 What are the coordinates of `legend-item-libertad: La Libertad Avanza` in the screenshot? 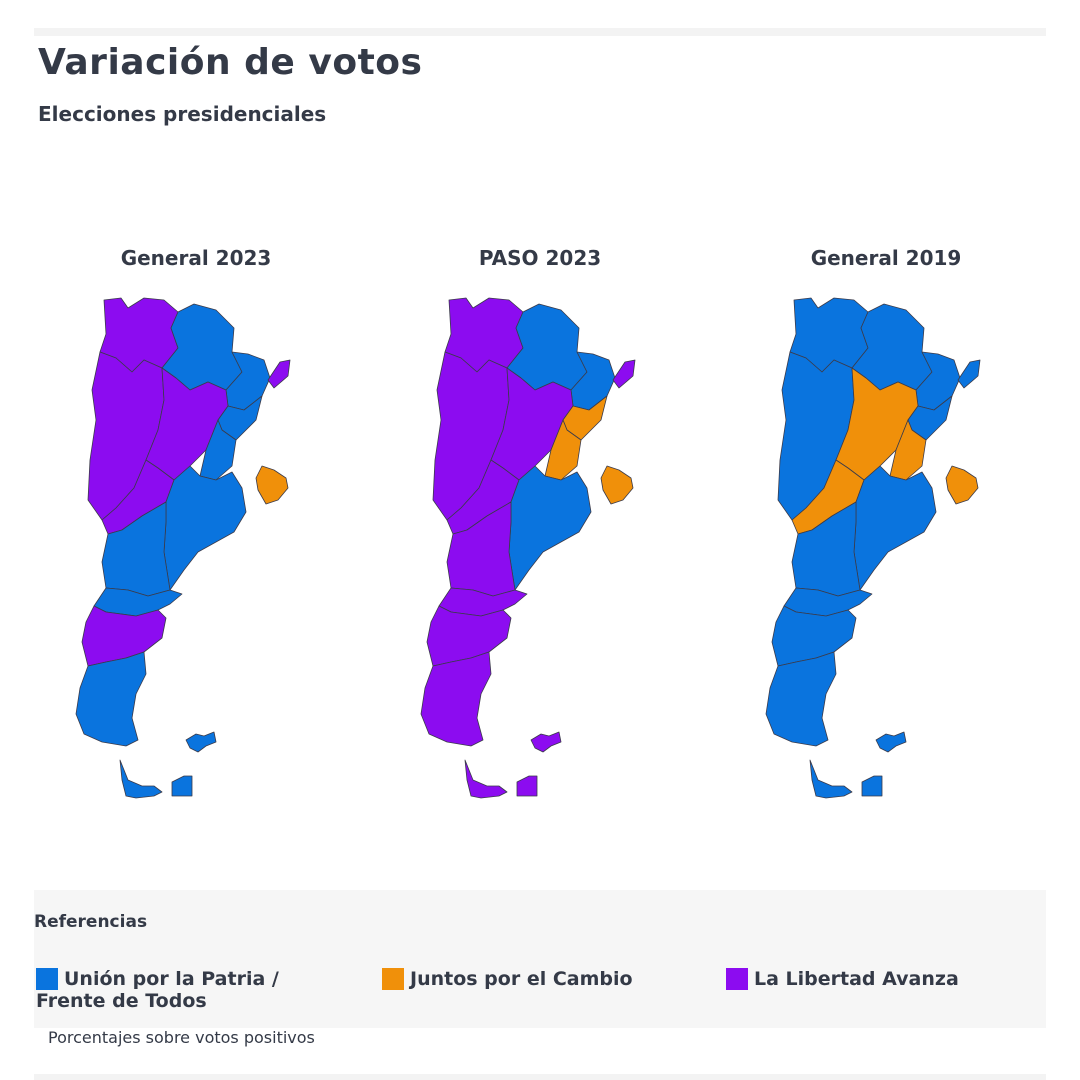 It's located at (842, 979).